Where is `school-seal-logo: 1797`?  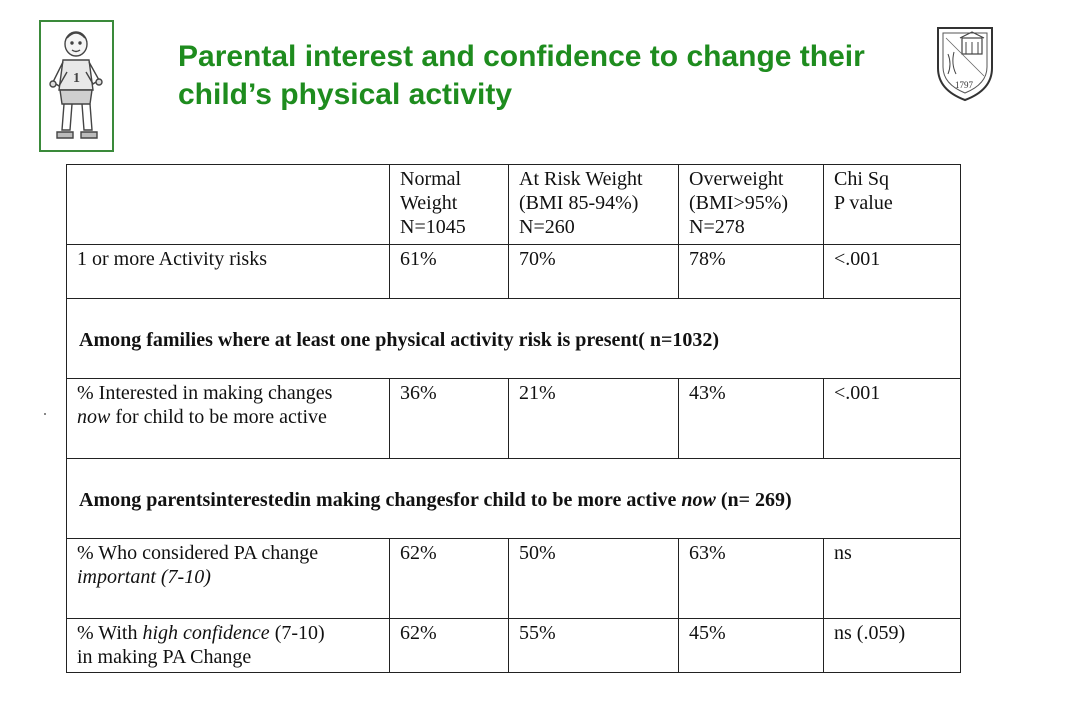 school-seal-logo: 1797 is located at coordinates (965, 64).